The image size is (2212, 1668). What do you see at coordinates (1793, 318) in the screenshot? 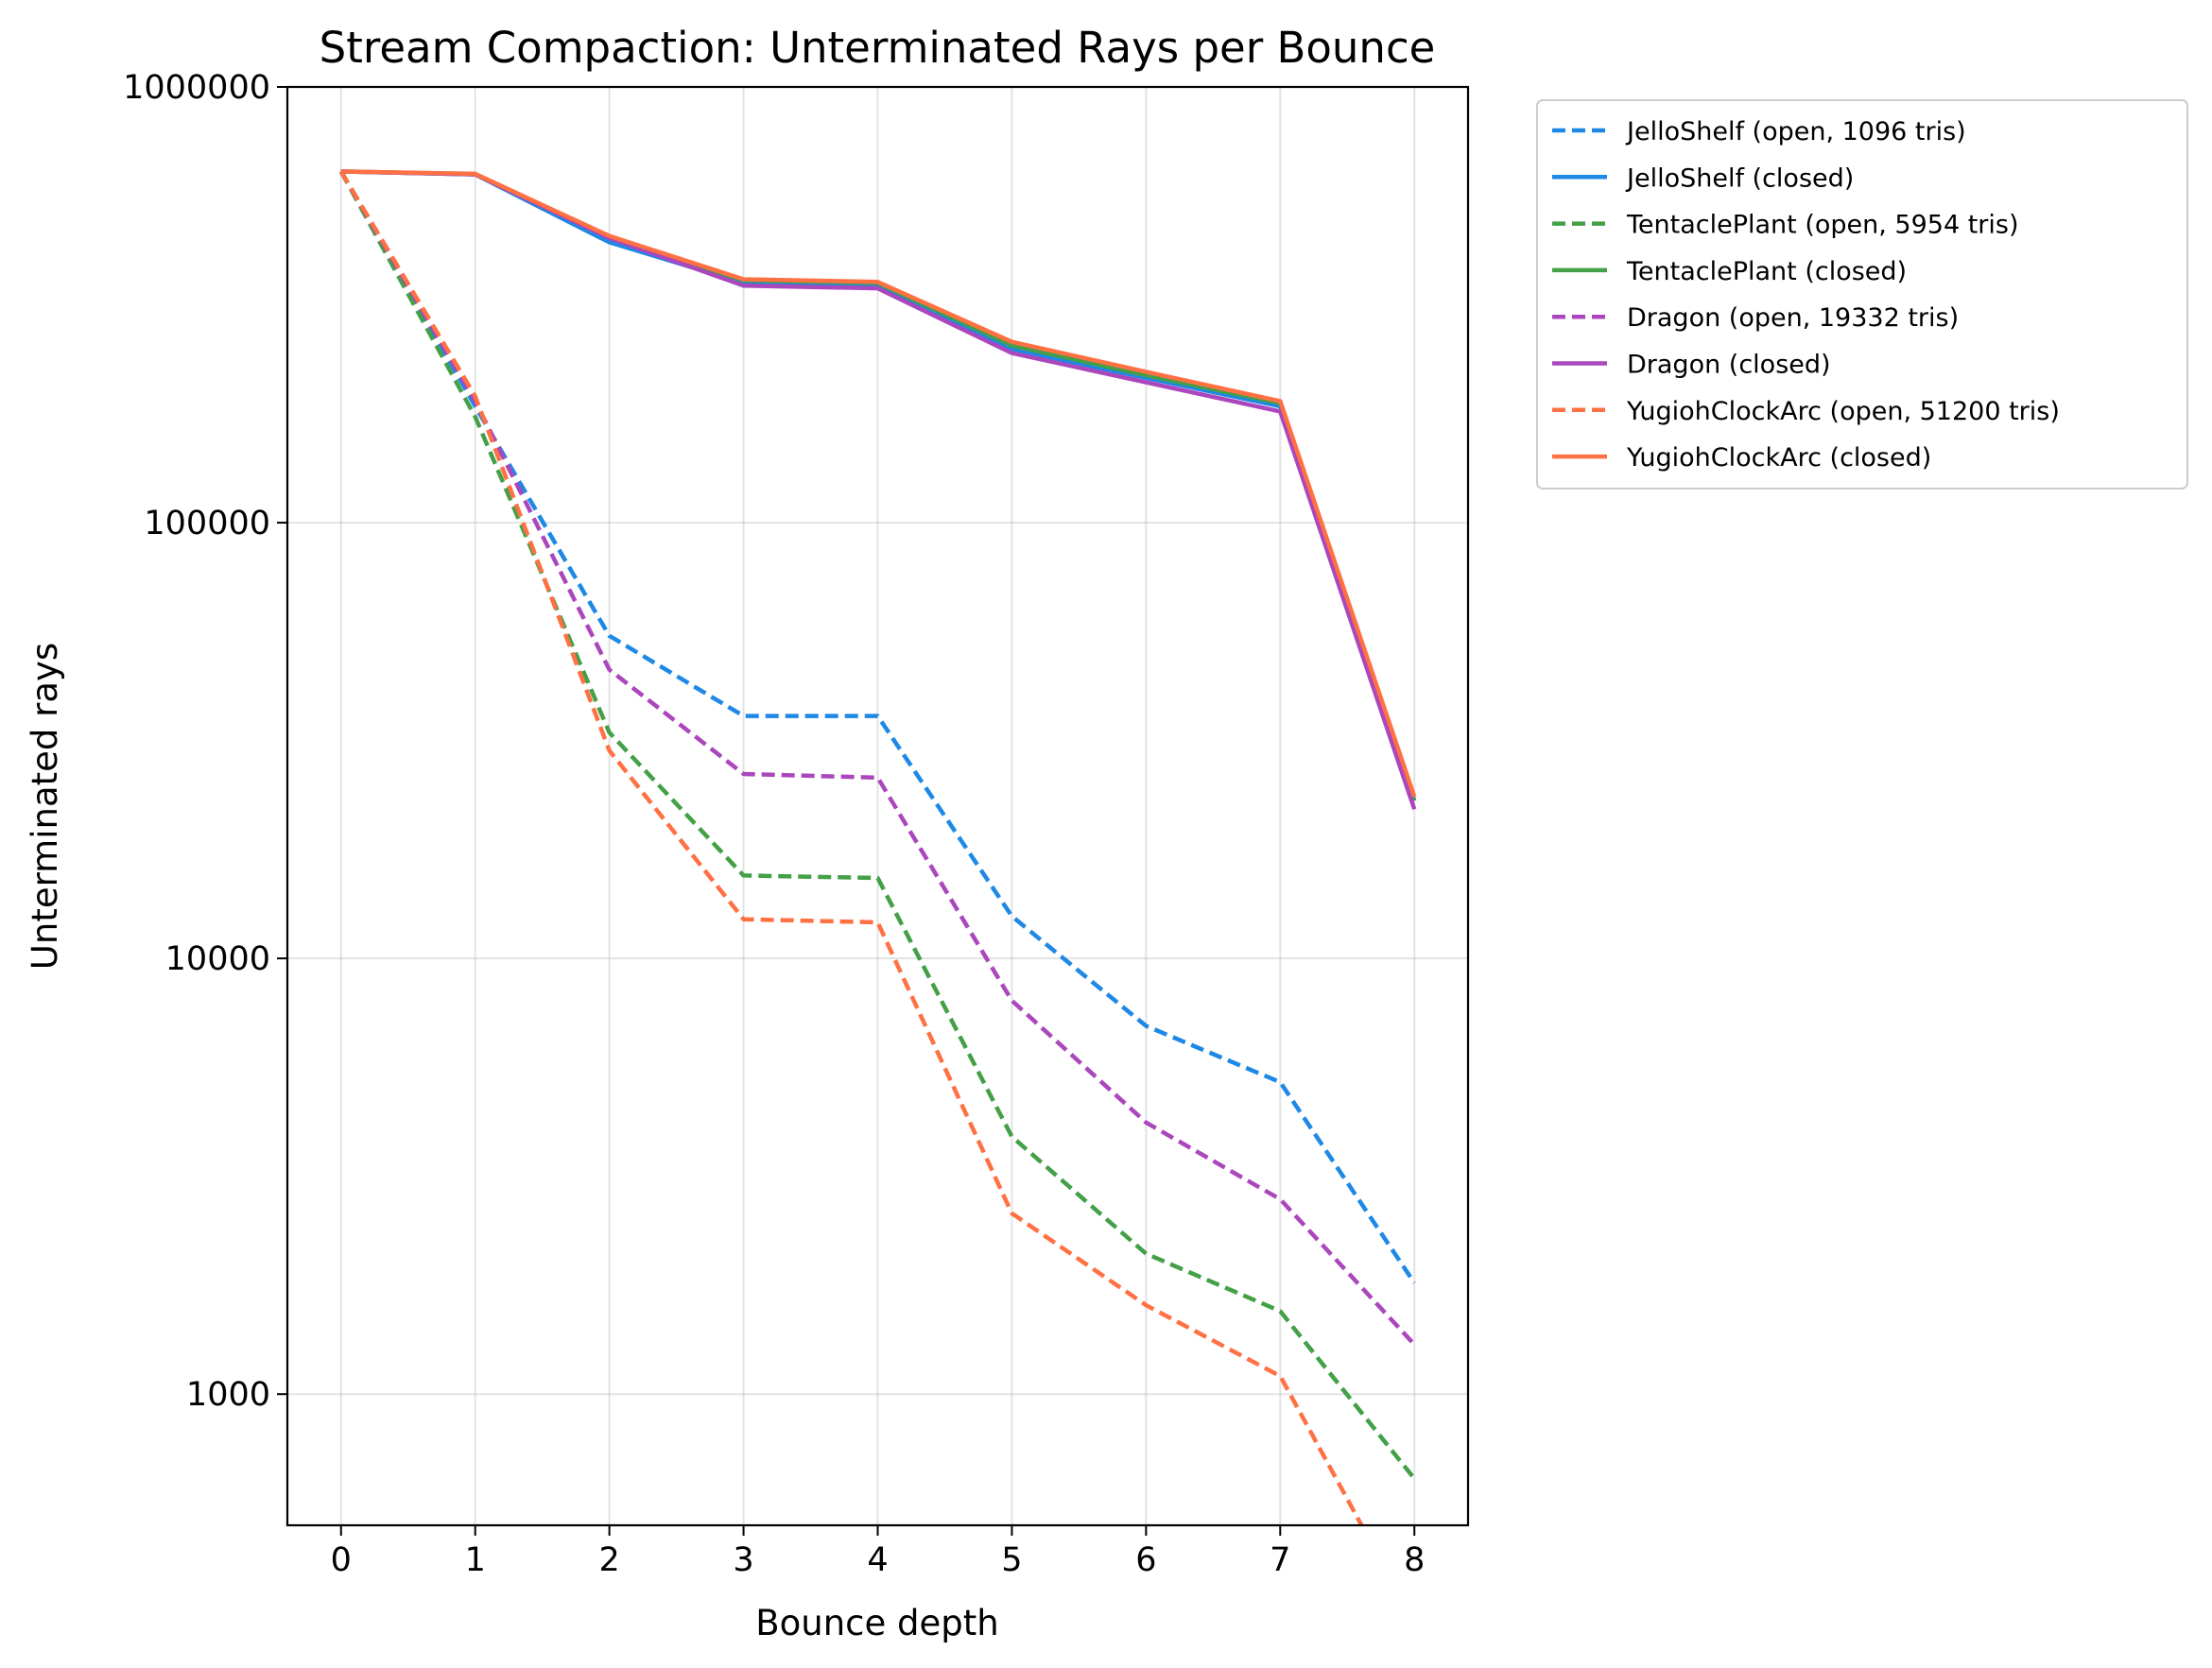
I see `legend-label: Dragon (open, 19332 tris)` at bounding box center [1793, 318].